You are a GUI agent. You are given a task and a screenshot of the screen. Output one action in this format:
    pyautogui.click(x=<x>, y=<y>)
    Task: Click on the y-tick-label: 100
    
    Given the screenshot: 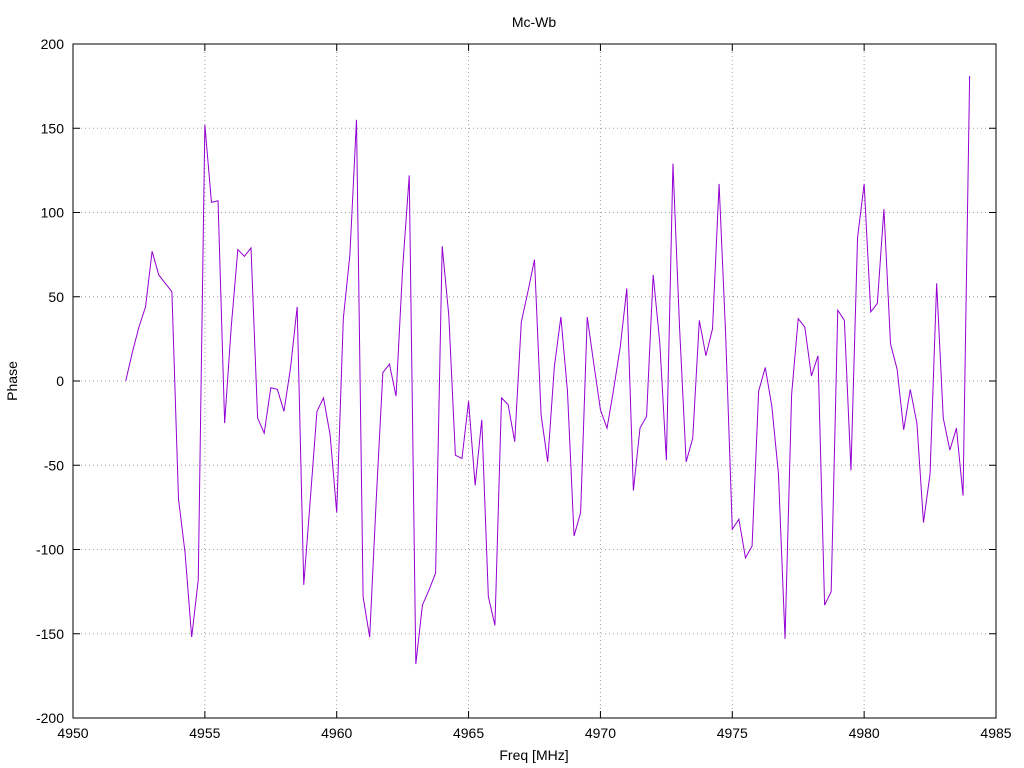 What is the action you would take?
    pyautogui.click(x=53, y=213)
    